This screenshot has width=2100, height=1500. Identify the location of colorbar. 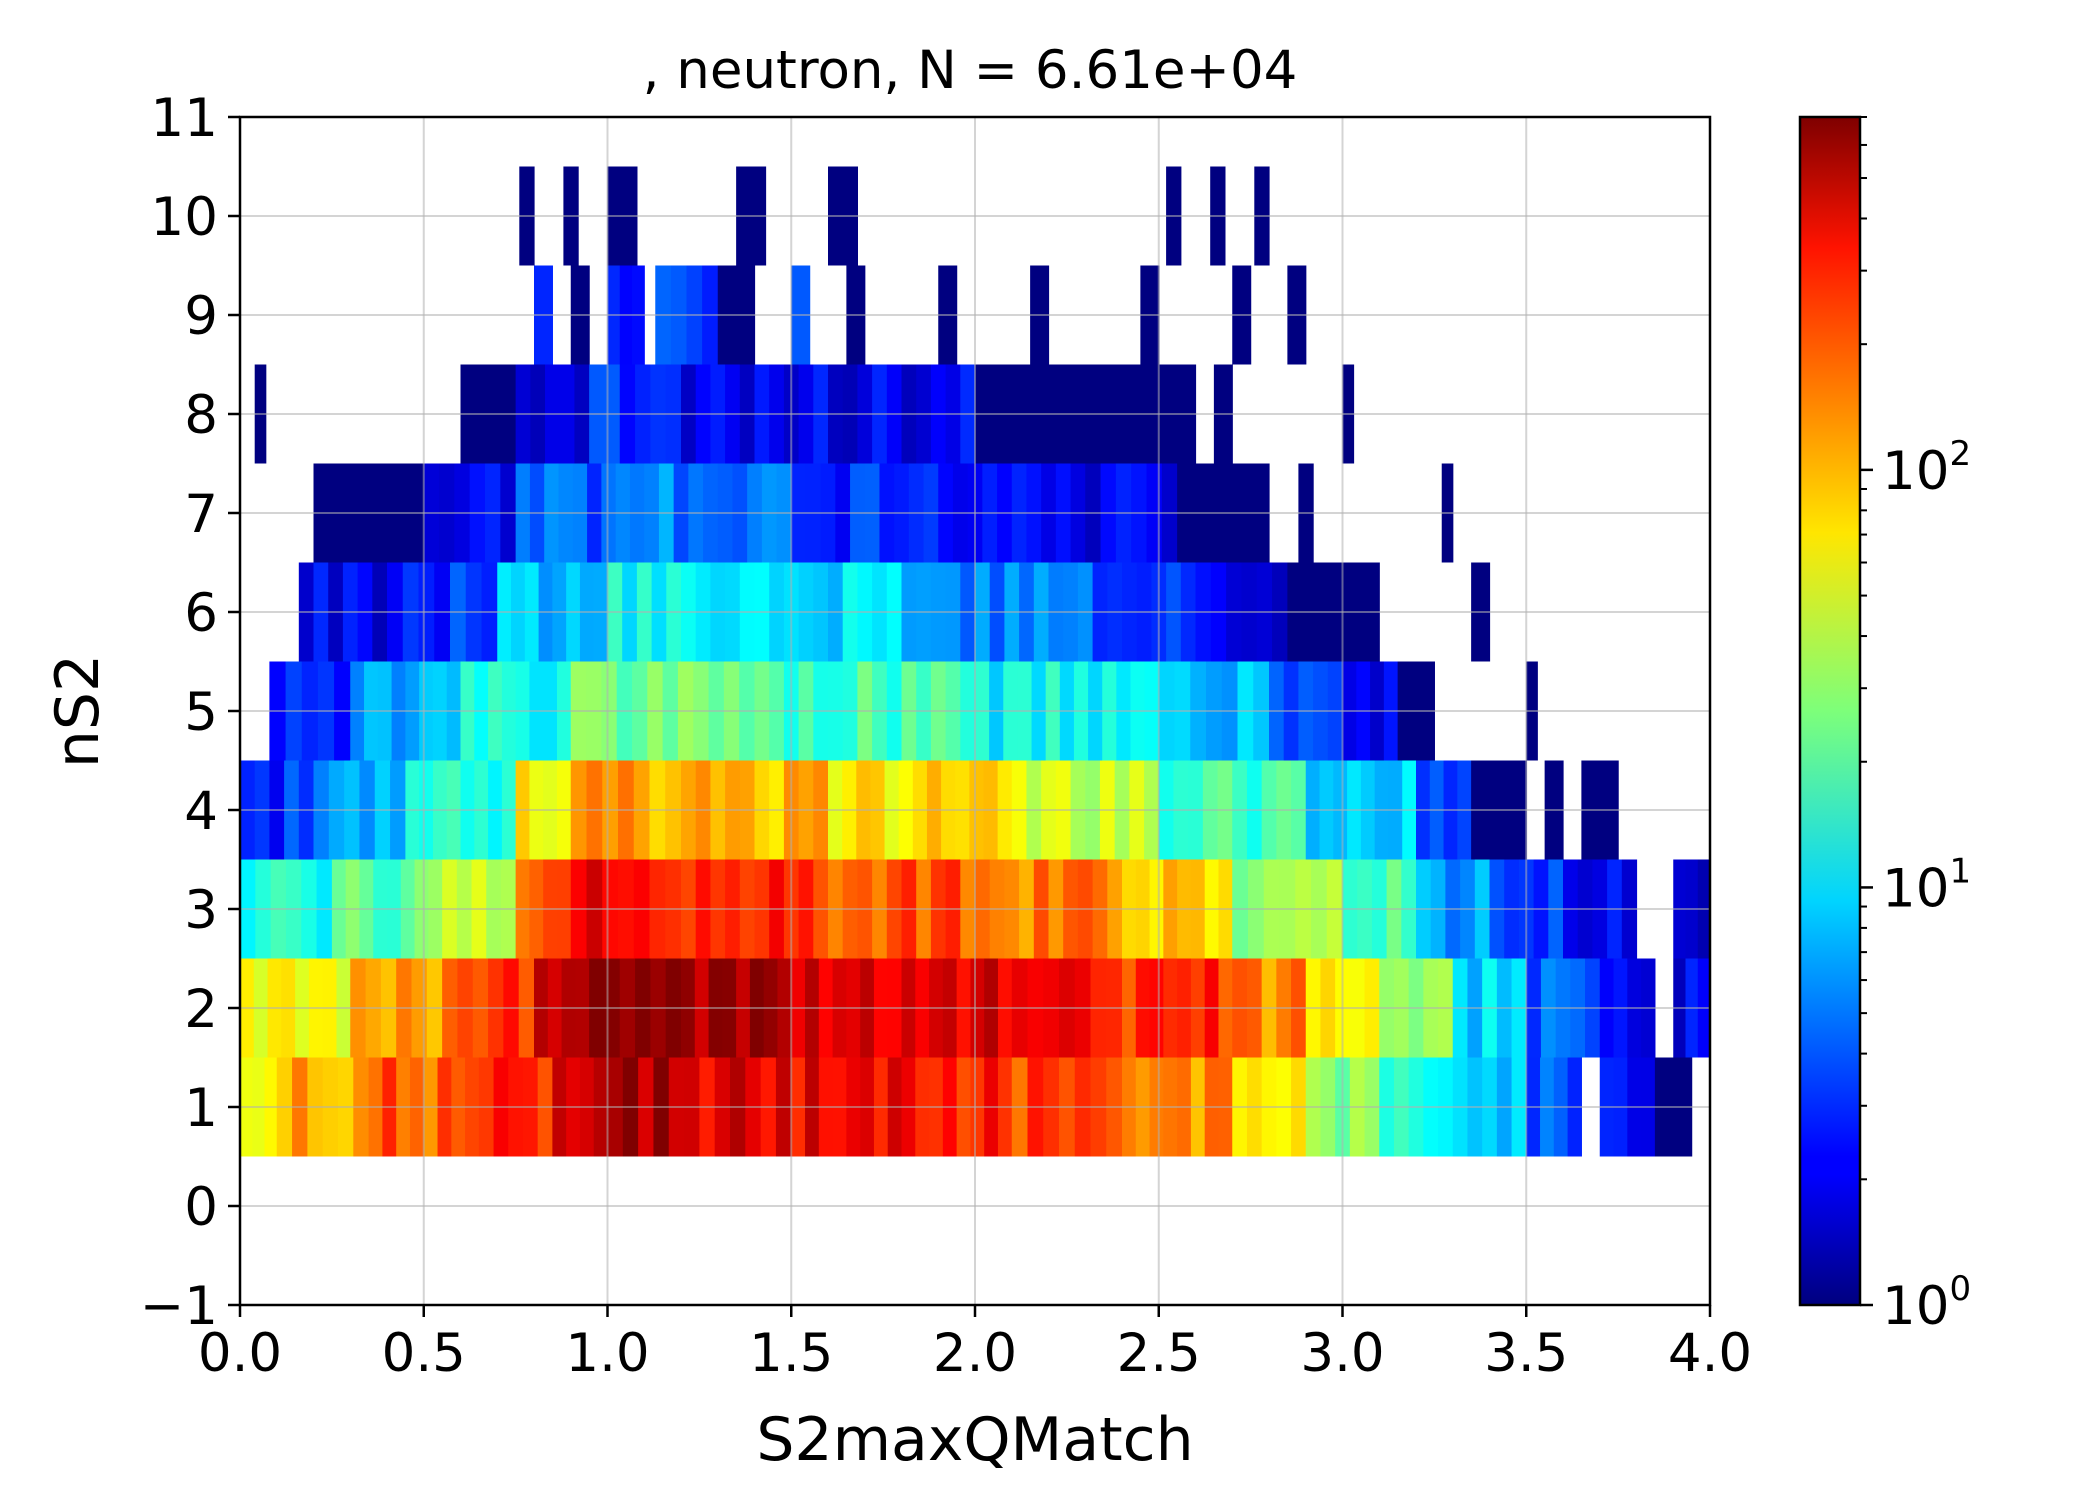
(1830, 711).